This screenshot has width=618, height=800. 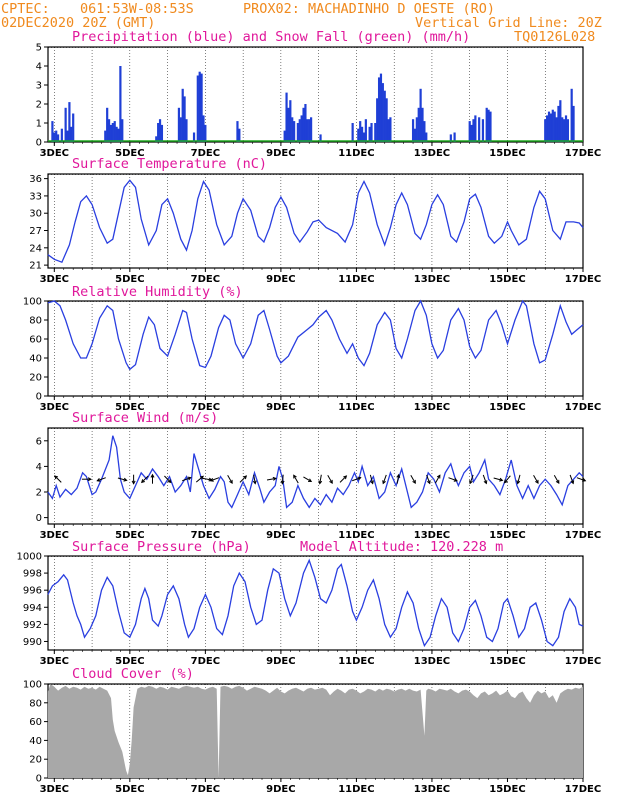 What do you see at coordinates (129, 153) in the screenshot?
I see `precip-xtick-label: 5DEC` at bounding box center [129, 153].